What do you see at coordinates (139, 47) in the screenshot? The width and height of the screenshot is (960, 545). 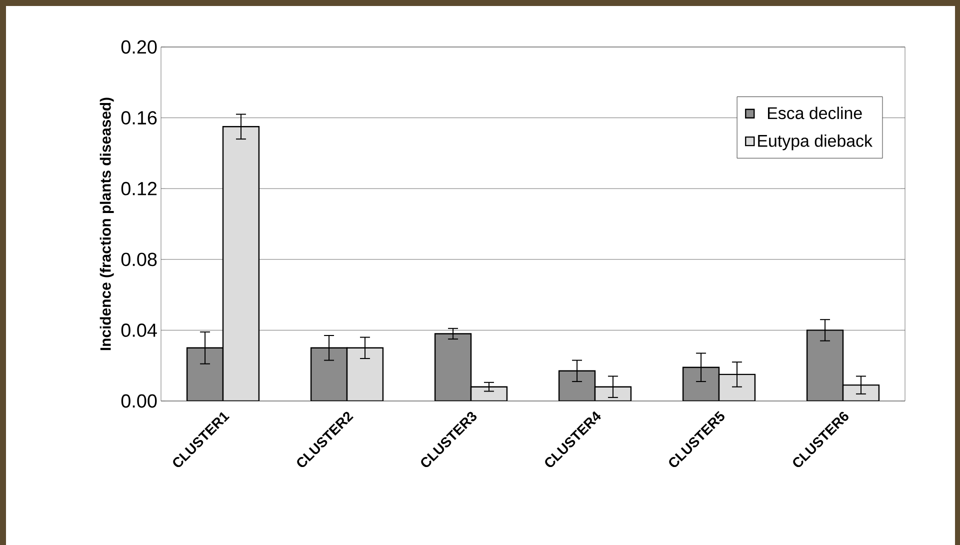 I see `y-tick-label: 0.20` at bounding box center [139, 47].